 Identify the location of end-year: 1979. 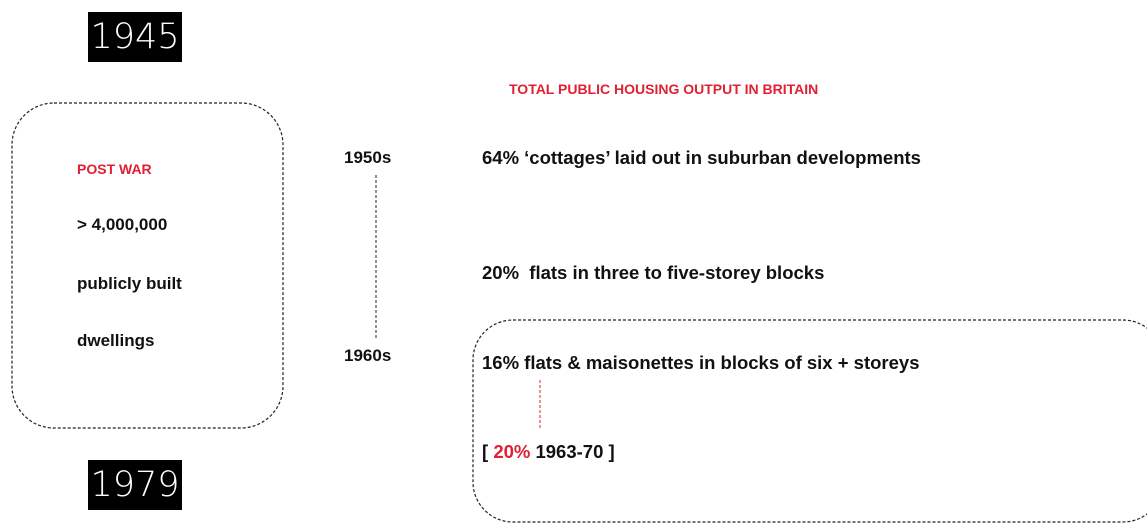
(135, 485).